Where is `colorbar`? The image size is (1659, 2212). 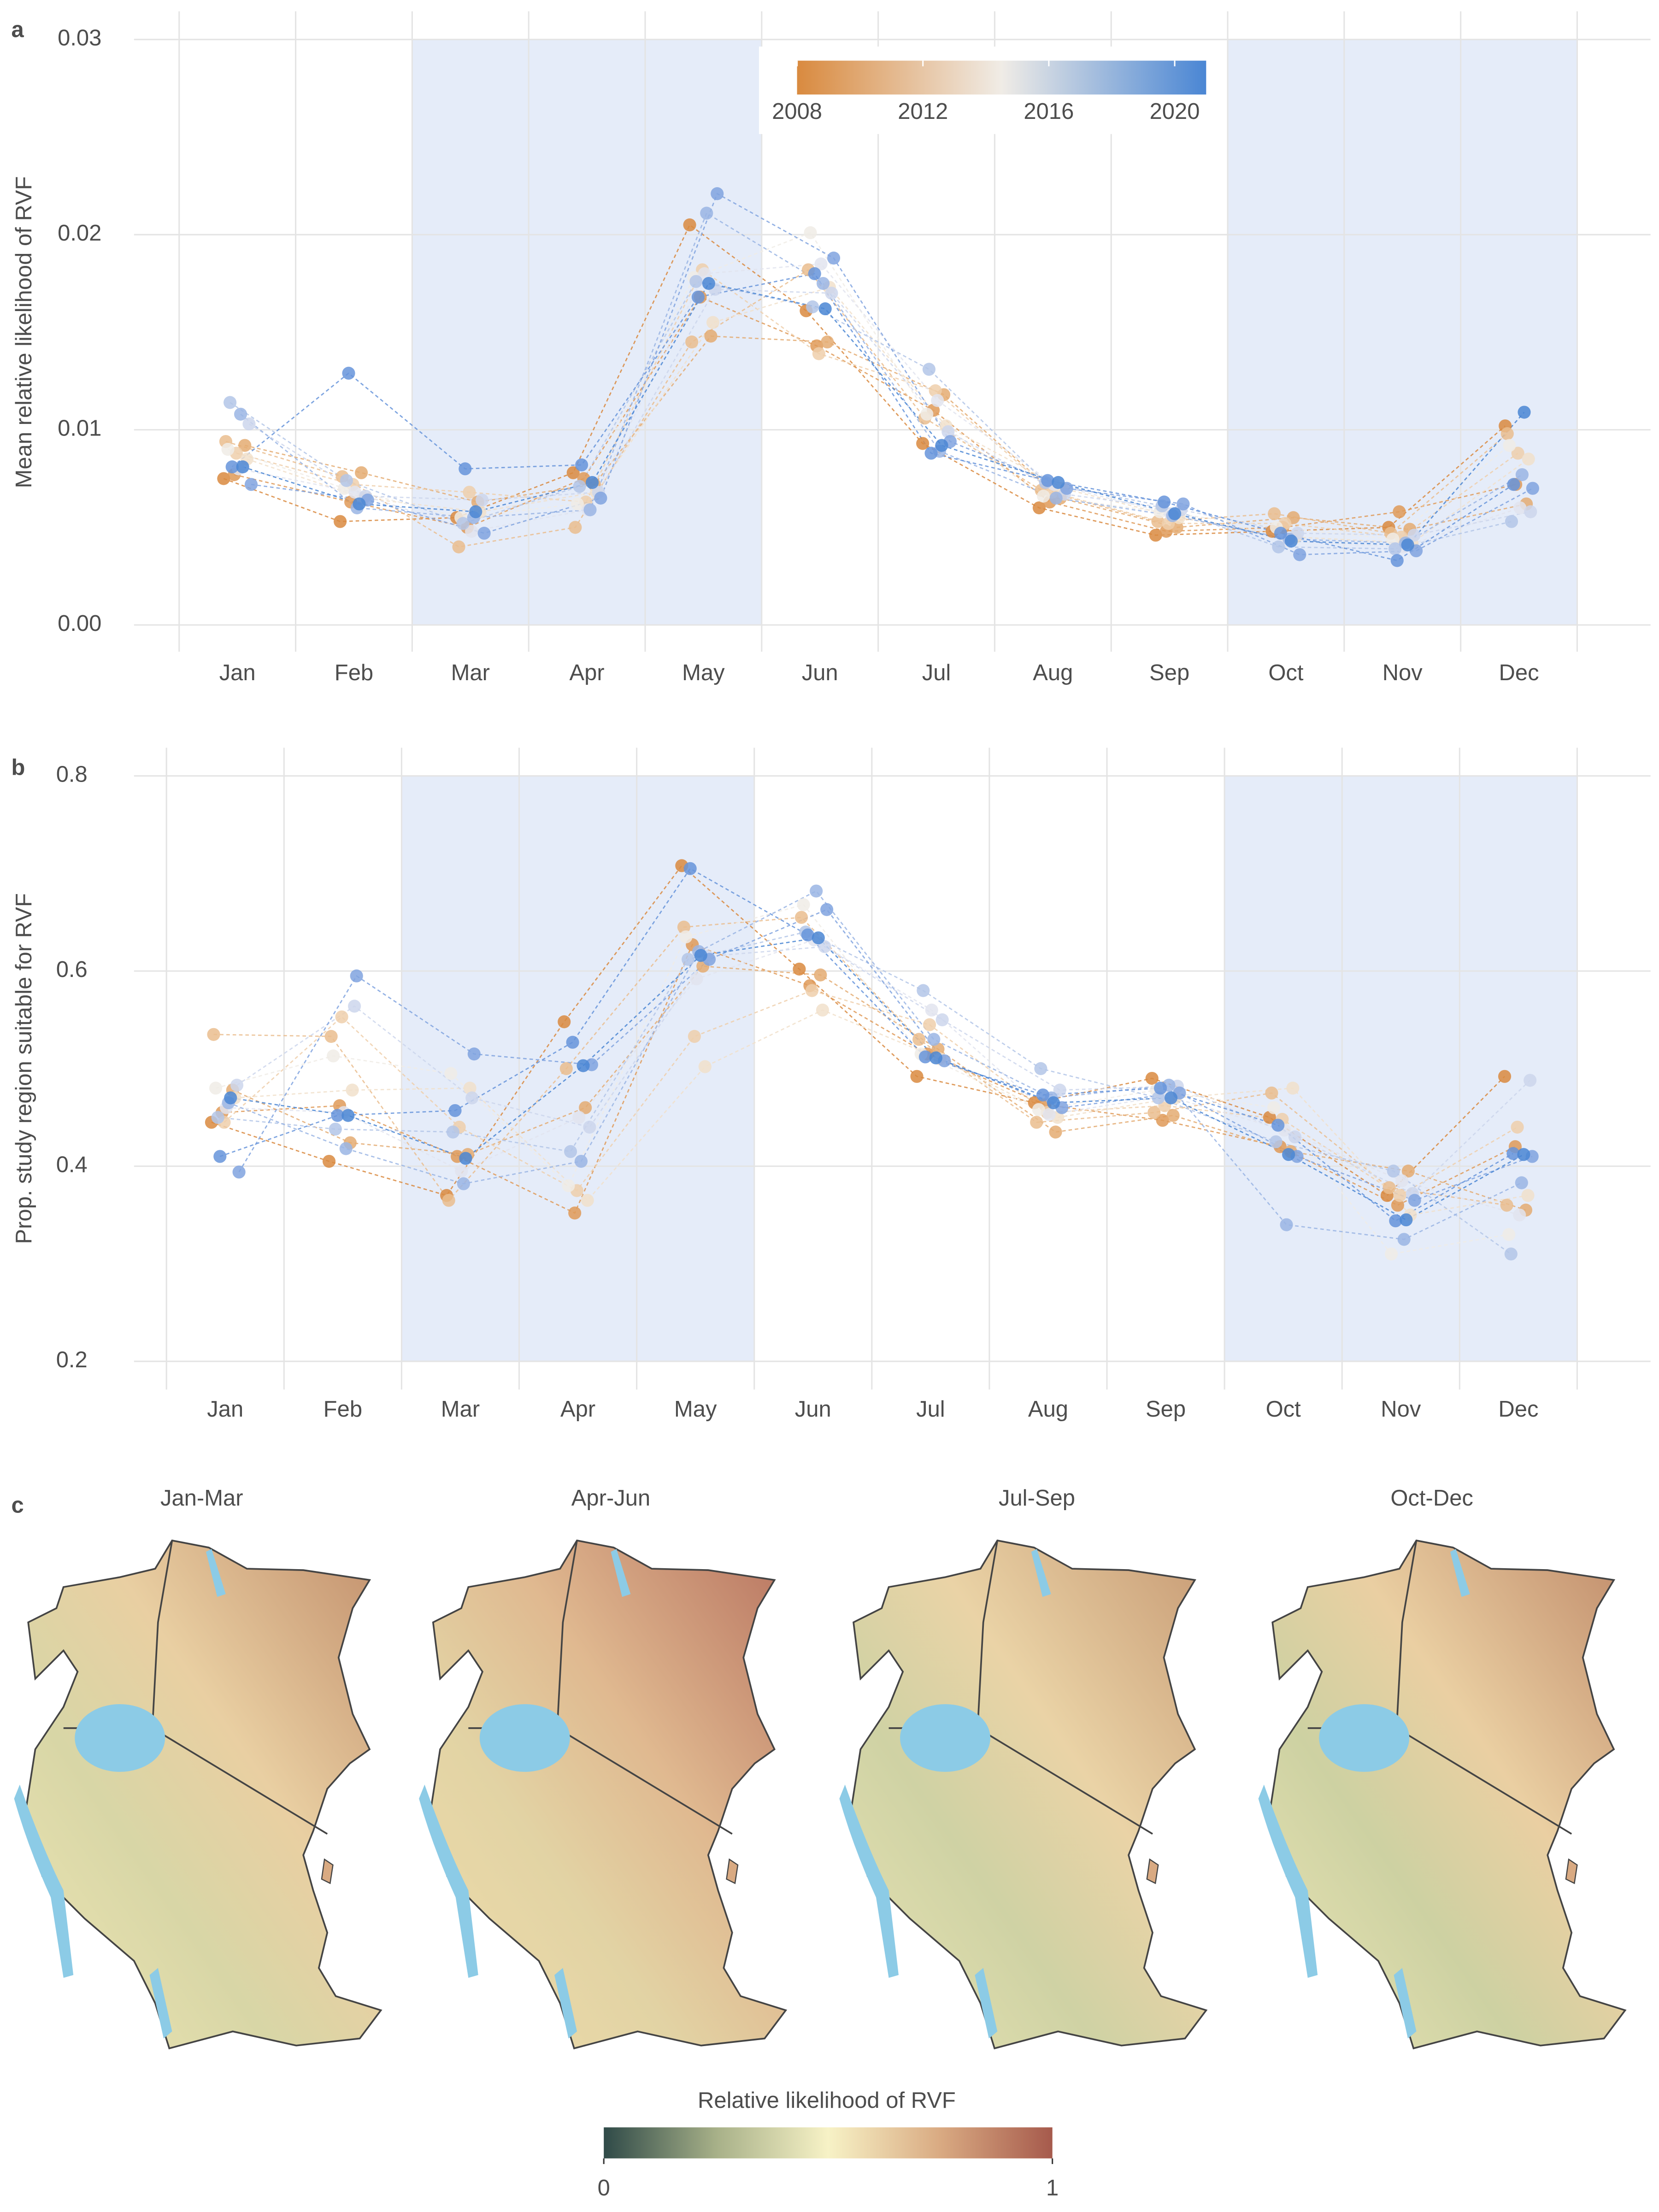
colorbar is located at coordinates (828, 2143).